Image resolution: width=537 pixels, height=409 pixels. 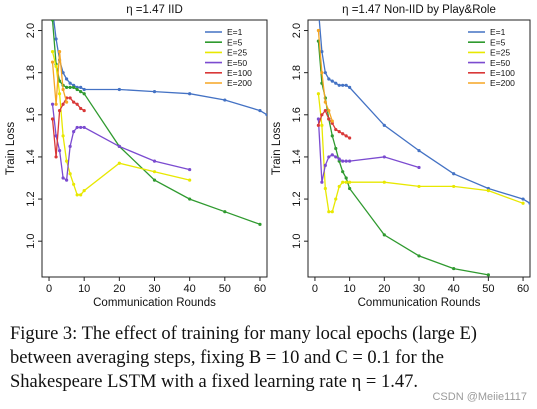 I want to click on y-tick-label: 1.0, so click(x=31, y=241).